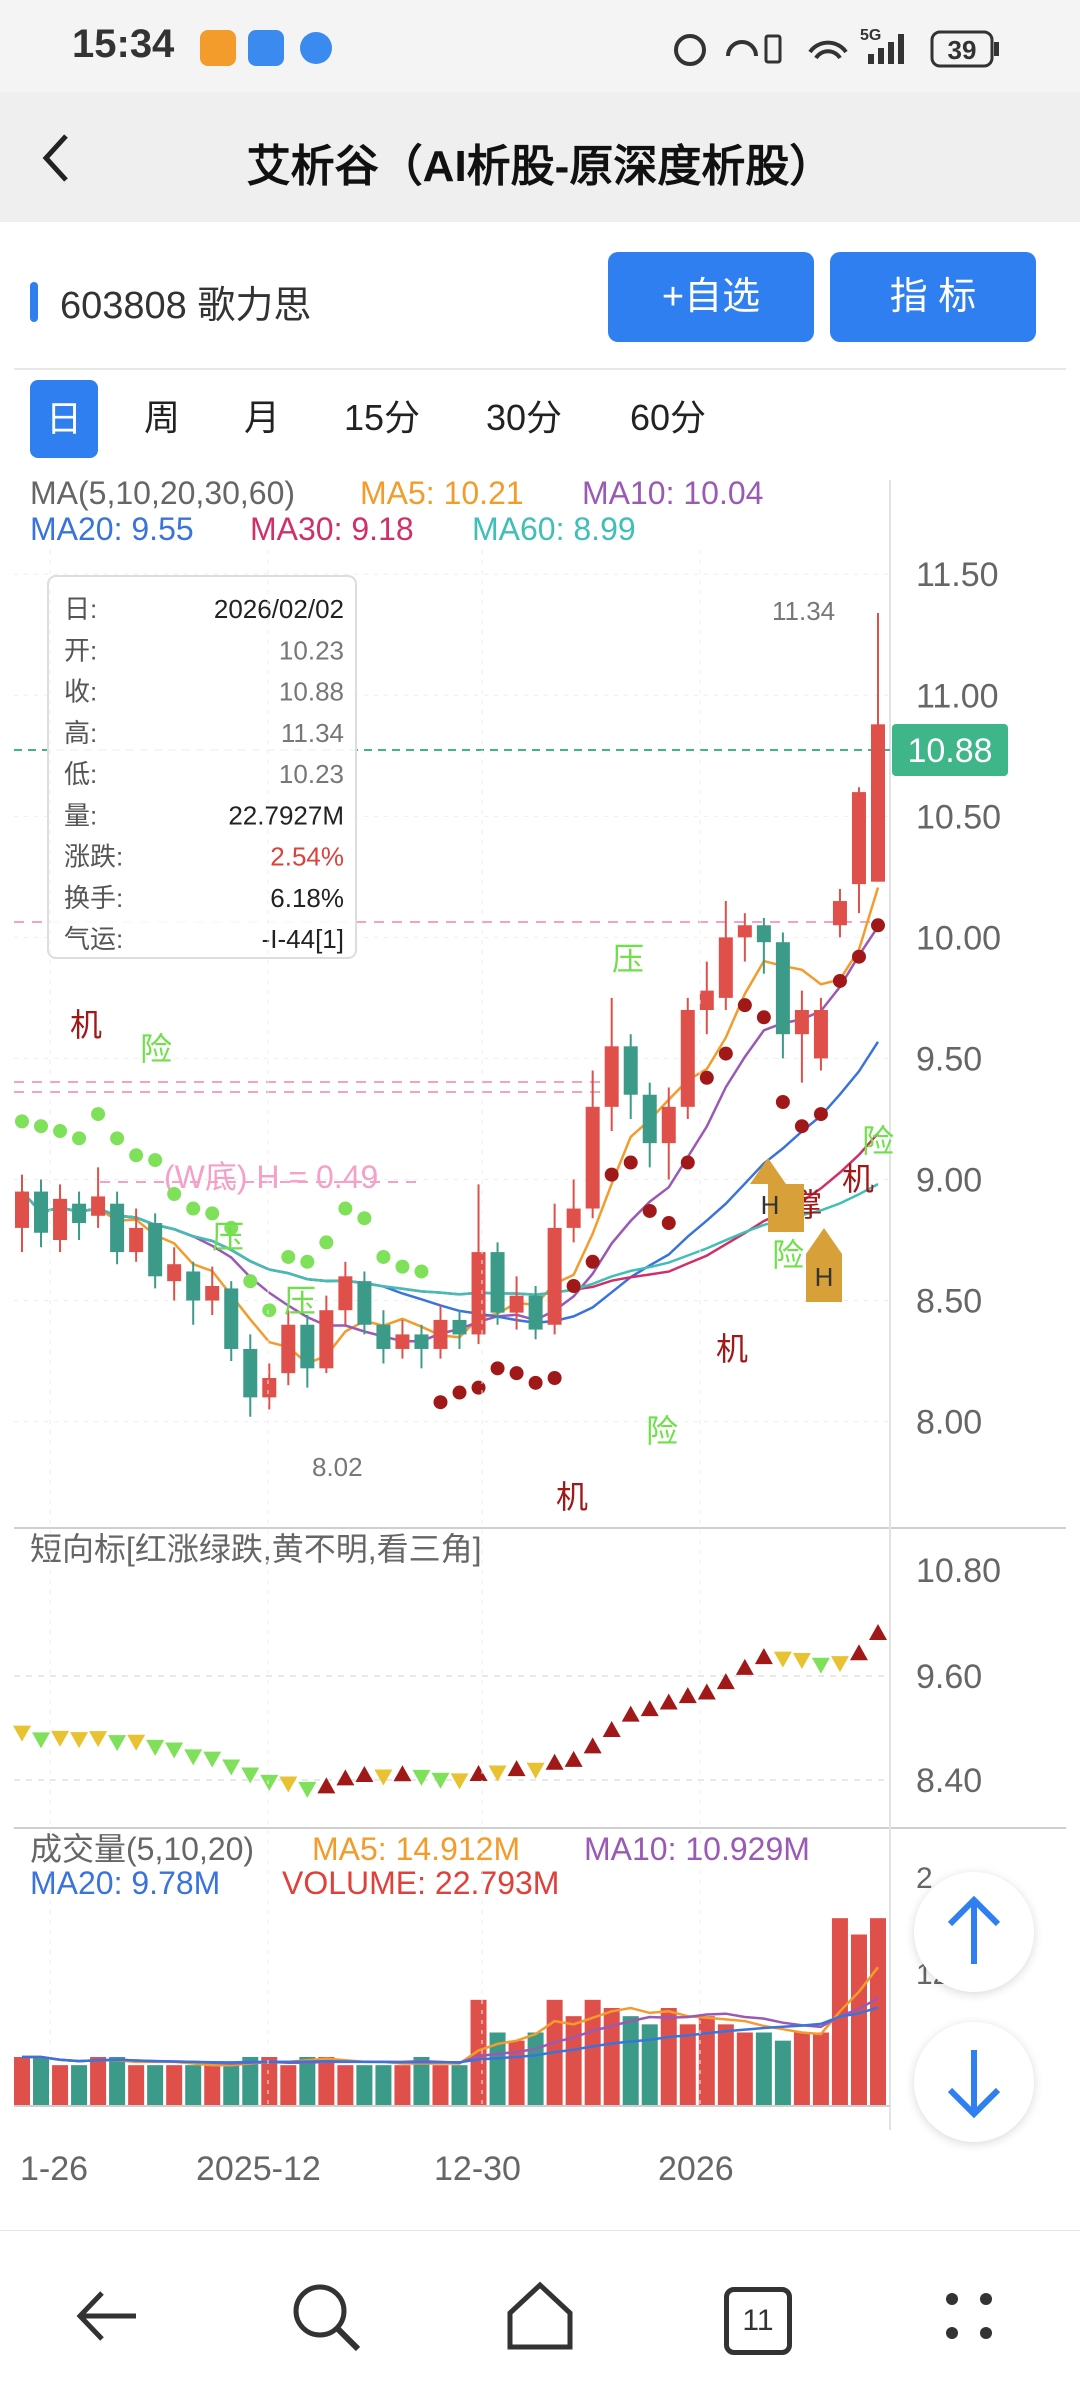 This screenshot has width=1080, height=2401. I want to click on info-value: 2.54%, so click(307, 857).